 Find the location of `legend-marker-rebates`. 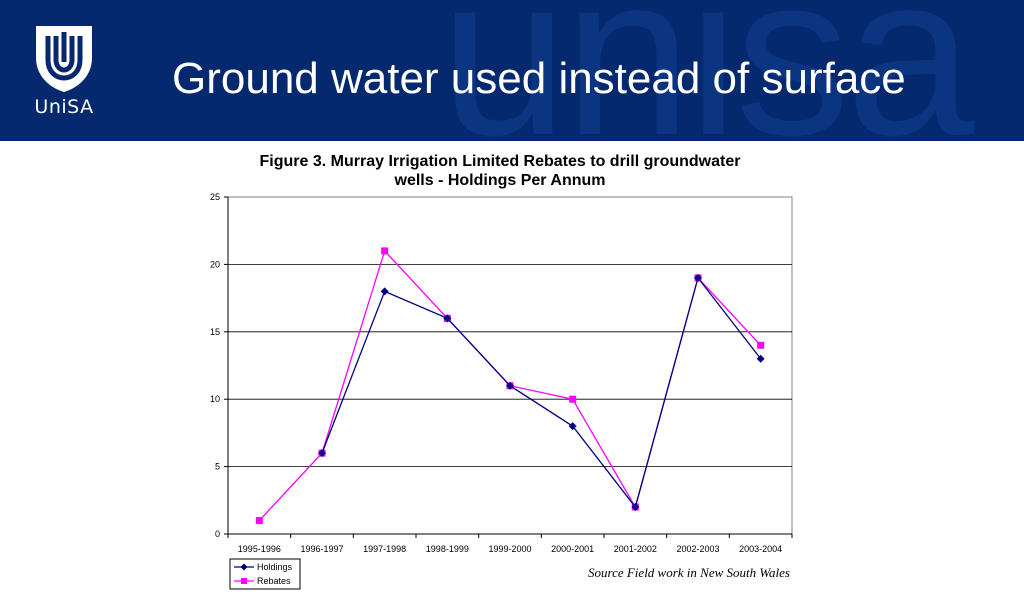

legend-marker-rebates is located at coordinates (244, 581).